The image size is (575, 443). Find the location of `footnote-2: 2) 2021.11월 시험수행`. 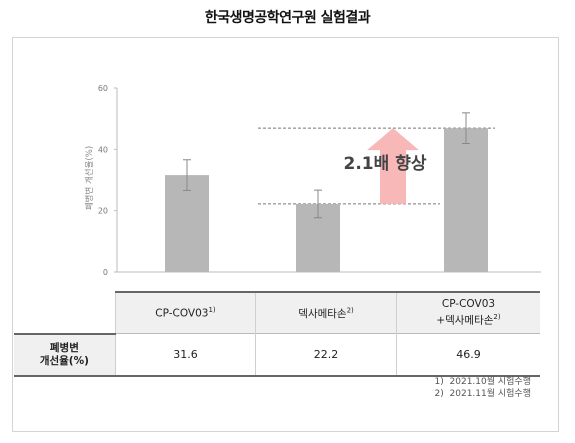

footnote-2: 2) 2021.11월 시험수행 is located at coordinates (482, 394).